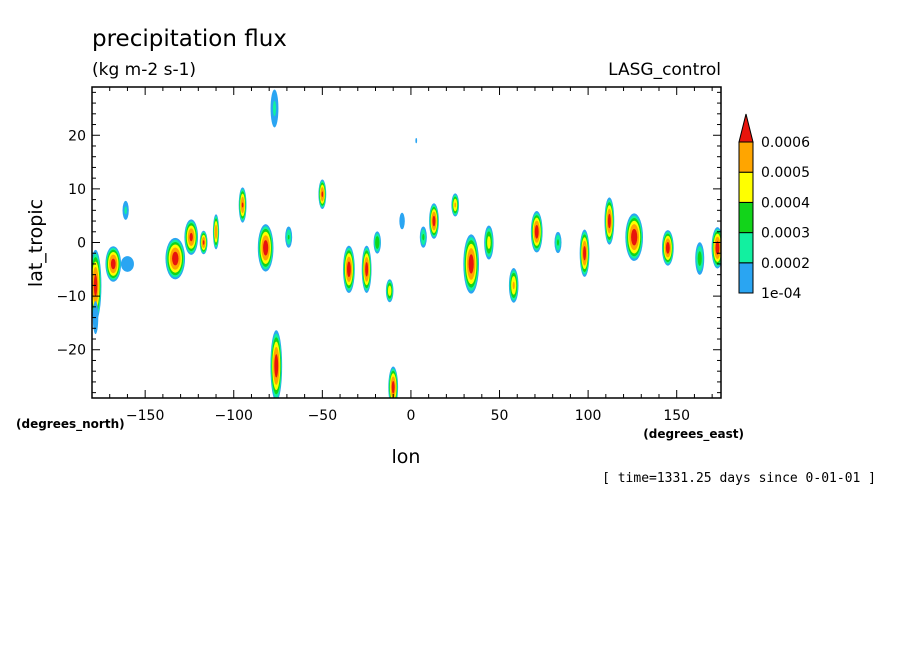 The width and height of the screenshot is (904, 654). I want to click on colorbar-label: 1e-04, so click(781, 294).